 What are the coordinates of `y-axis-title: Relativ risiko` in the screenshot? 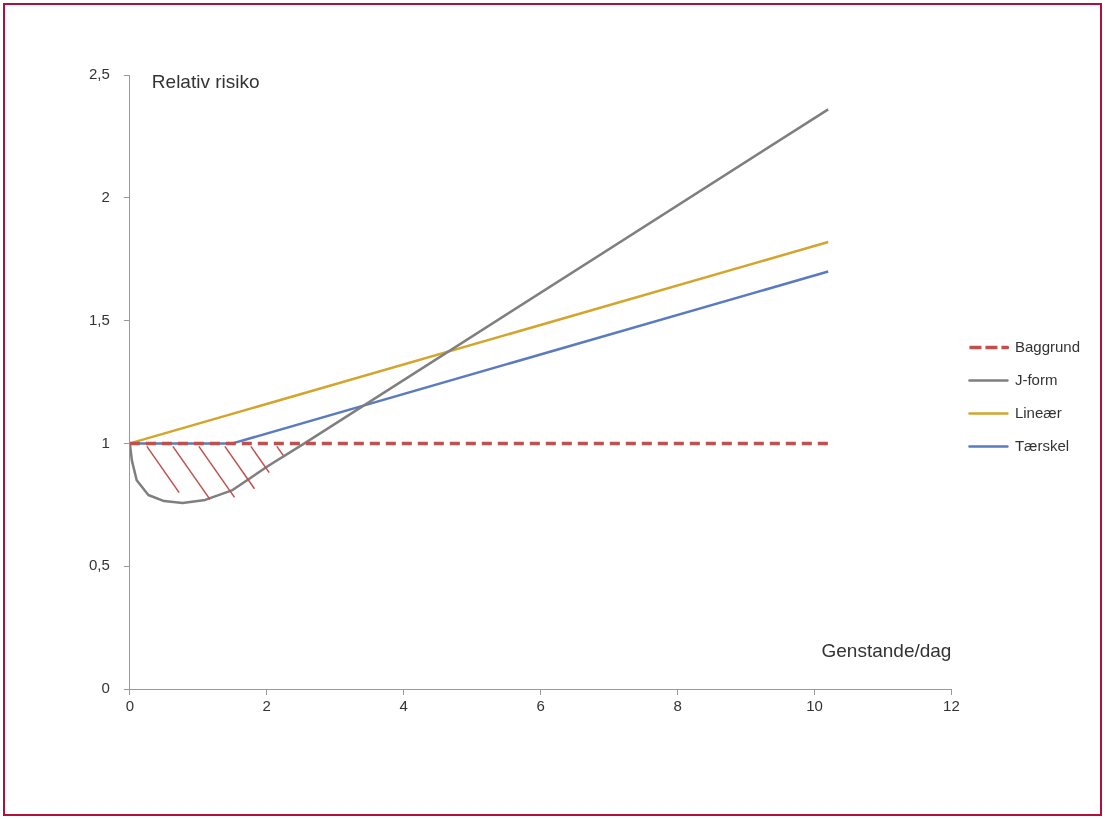 It's located at (205, 82).